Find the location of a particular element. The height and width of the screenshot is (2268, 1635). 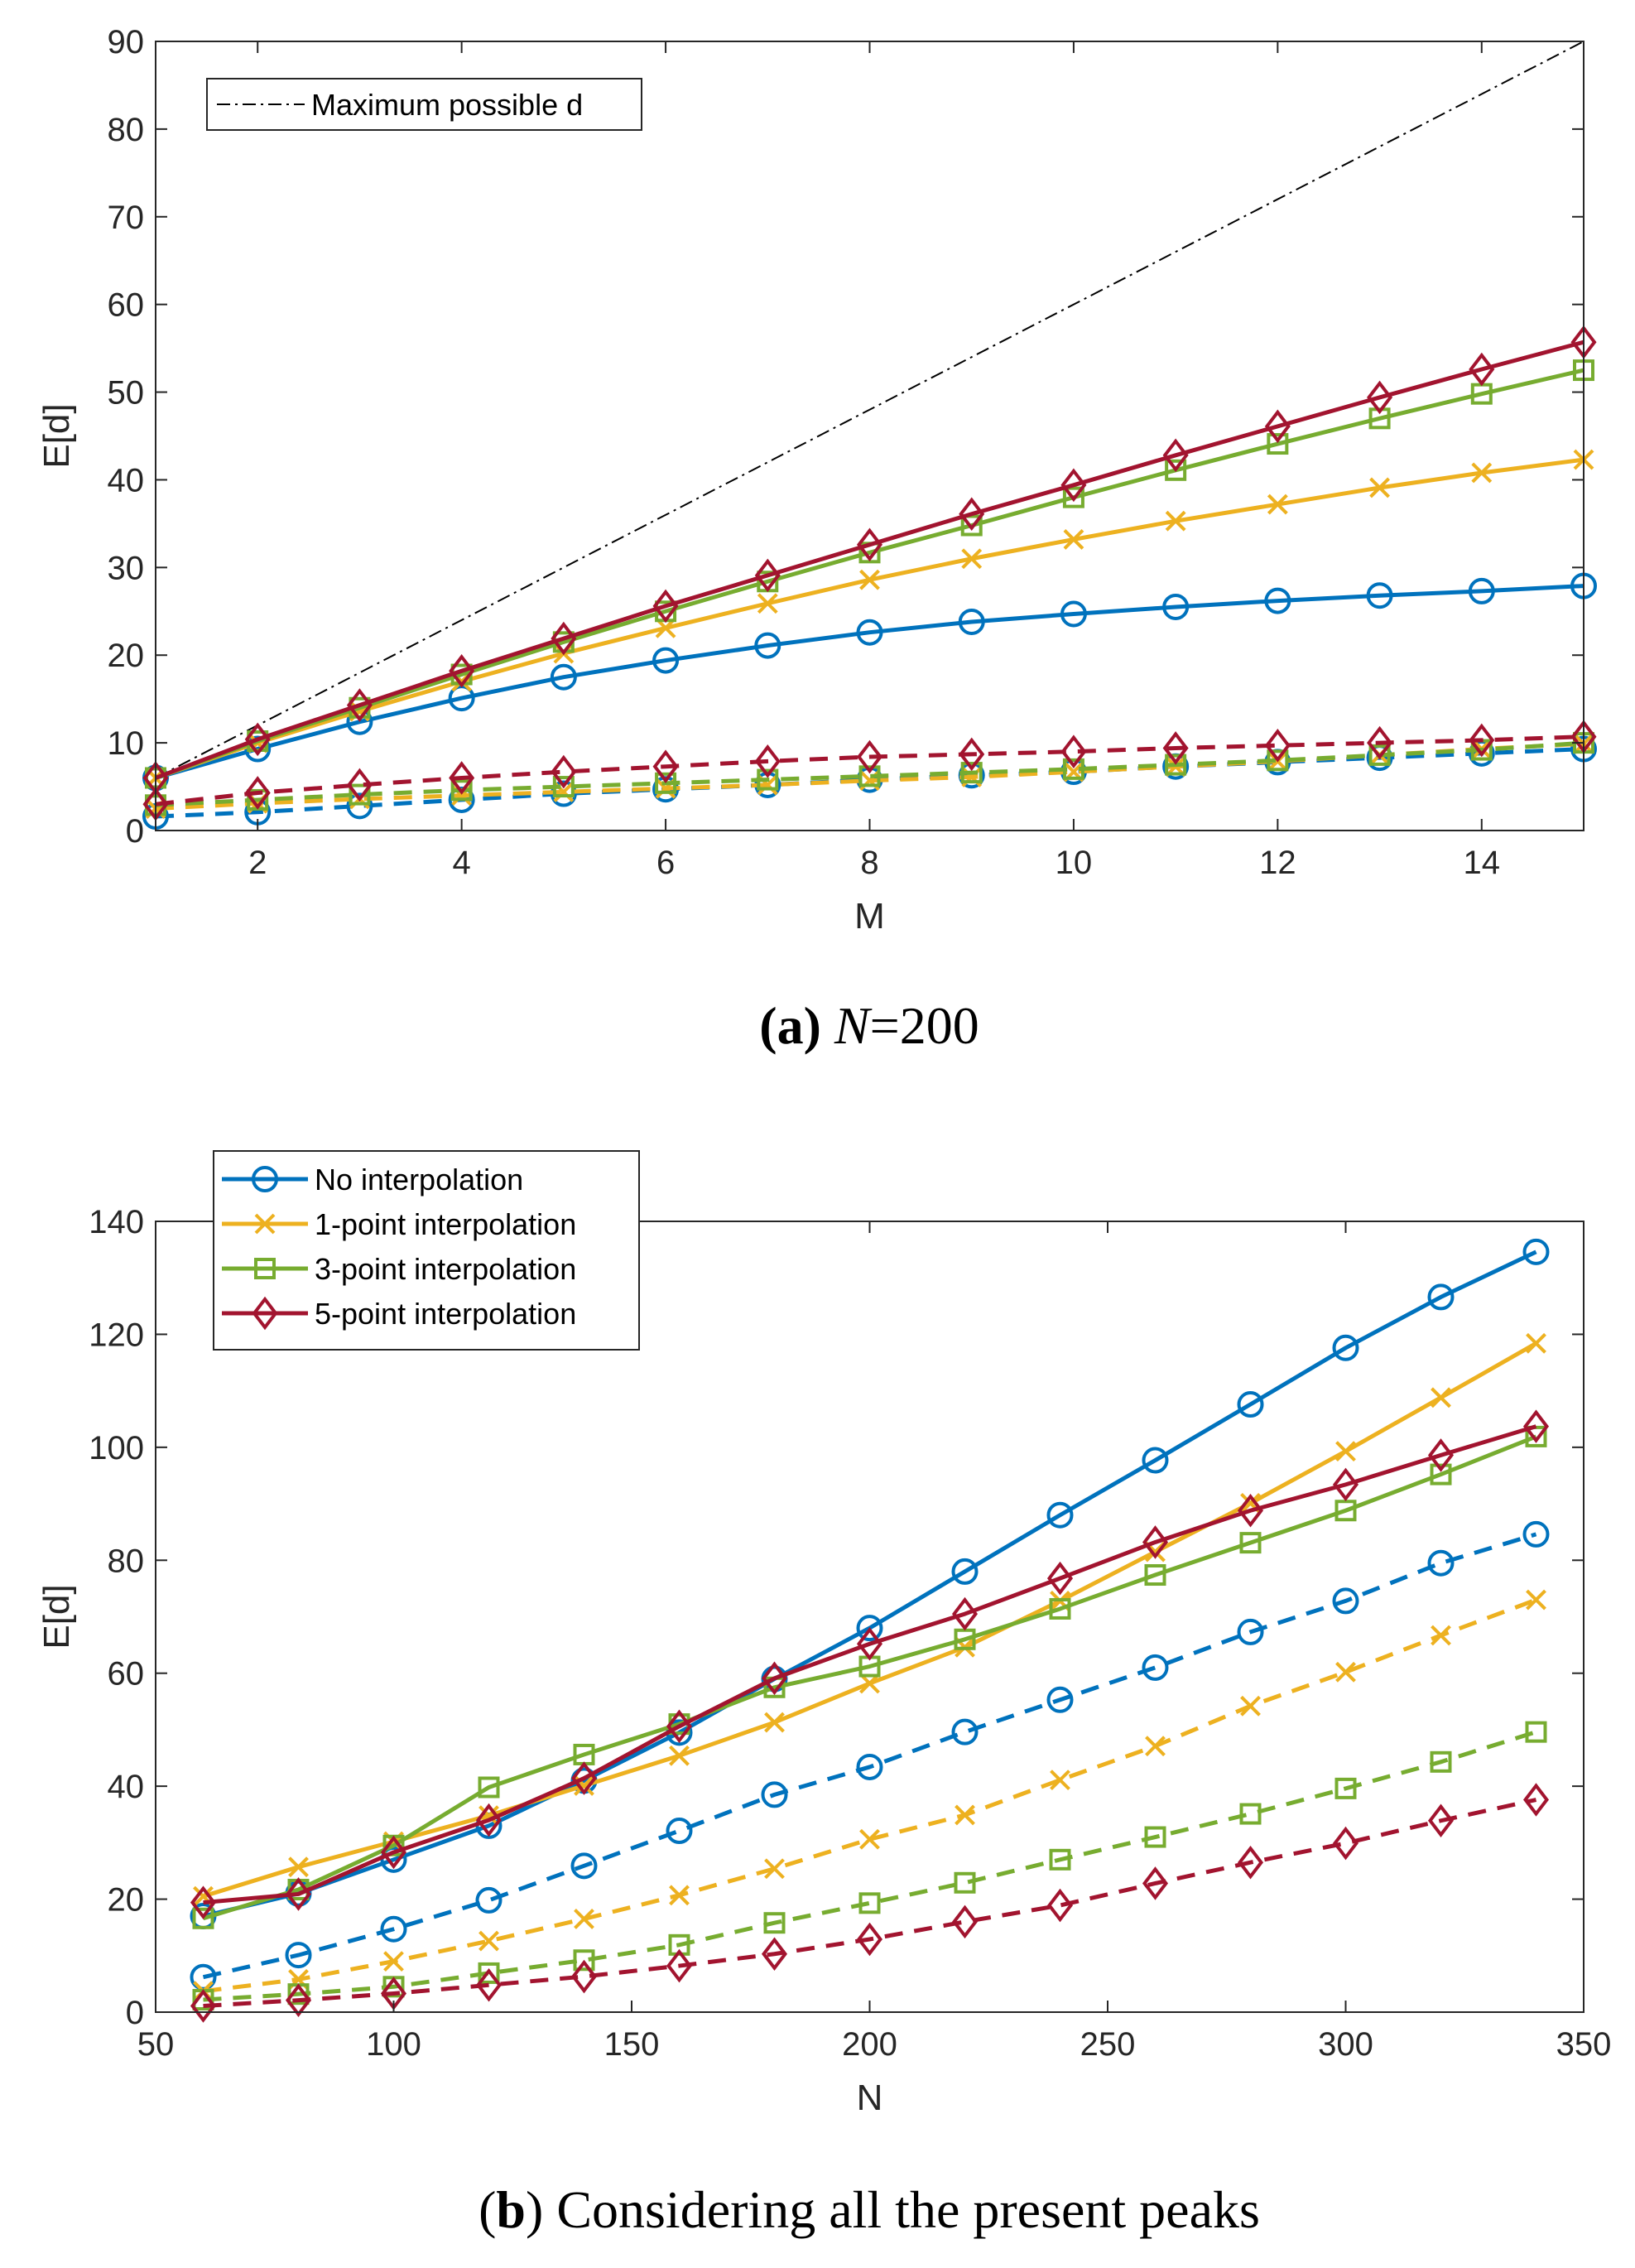

y-tick-label: 70 is located at coordinates (126, 218).